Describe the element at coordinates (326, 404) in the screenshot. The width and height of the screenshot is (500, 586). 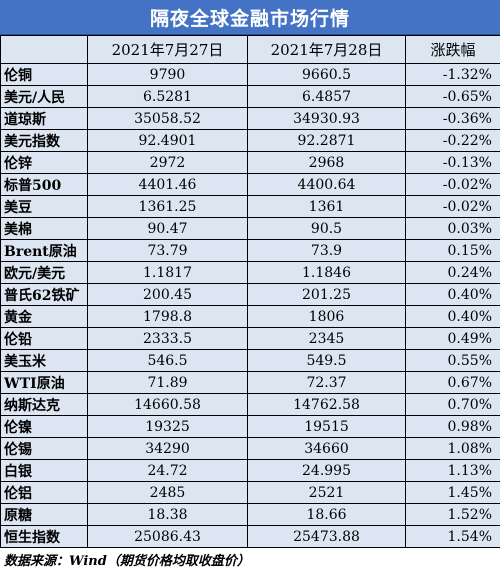
I see `row-value-2: 14762.58` at that location.